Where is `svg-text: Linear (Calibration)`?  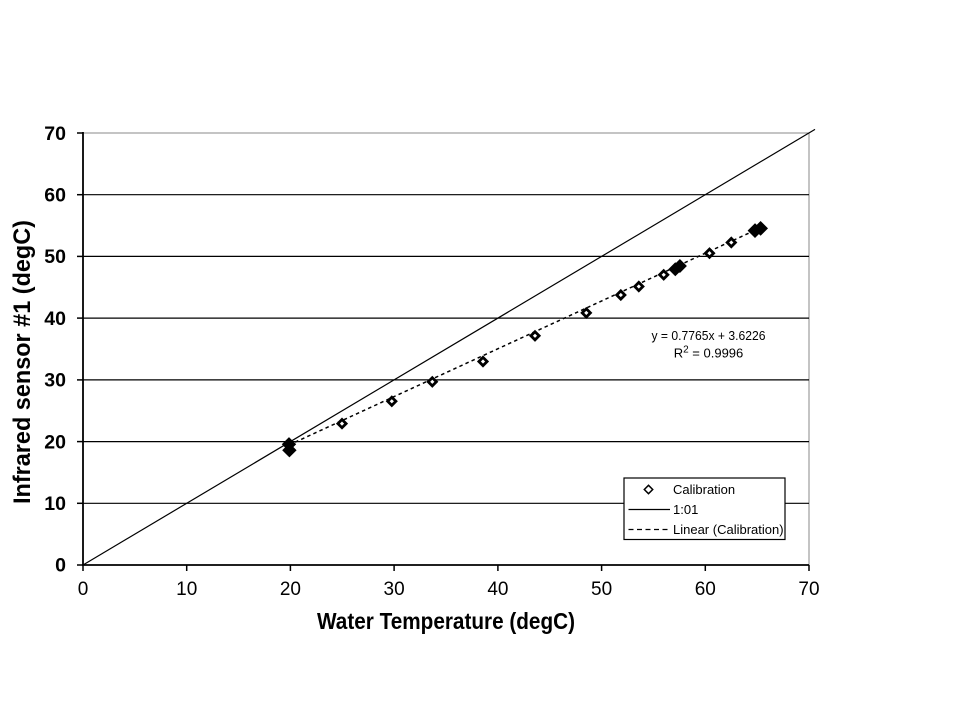 svg-text: Linear (Calibration) is located at coordinates (728, 529).